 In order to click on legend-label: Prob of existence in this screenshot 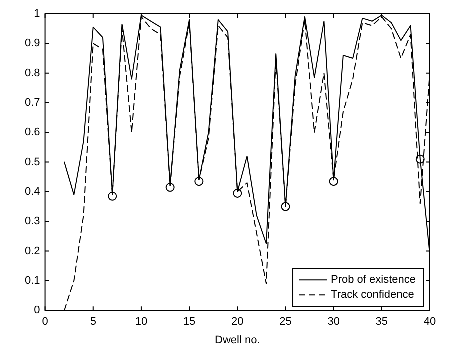, I will do `click(373, 280)`.